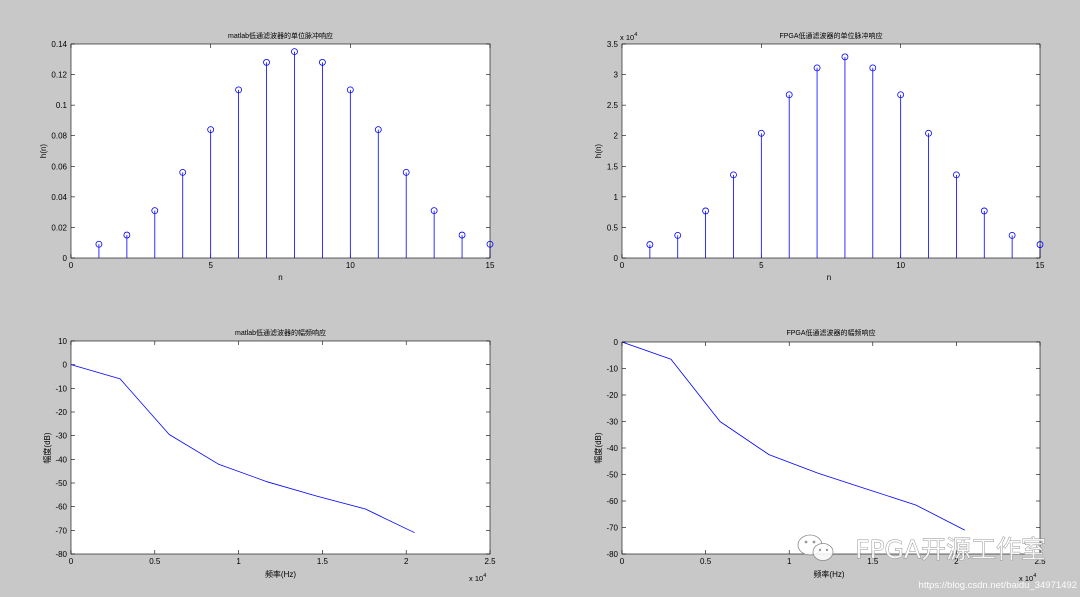 The height and width of the screenshot is (597, 1080). What do you see at coordinates (280, 332) in the screenshot?
I see `chart-title: matlab低通滤波器的幅频响应` at bounding box center [280, 332].